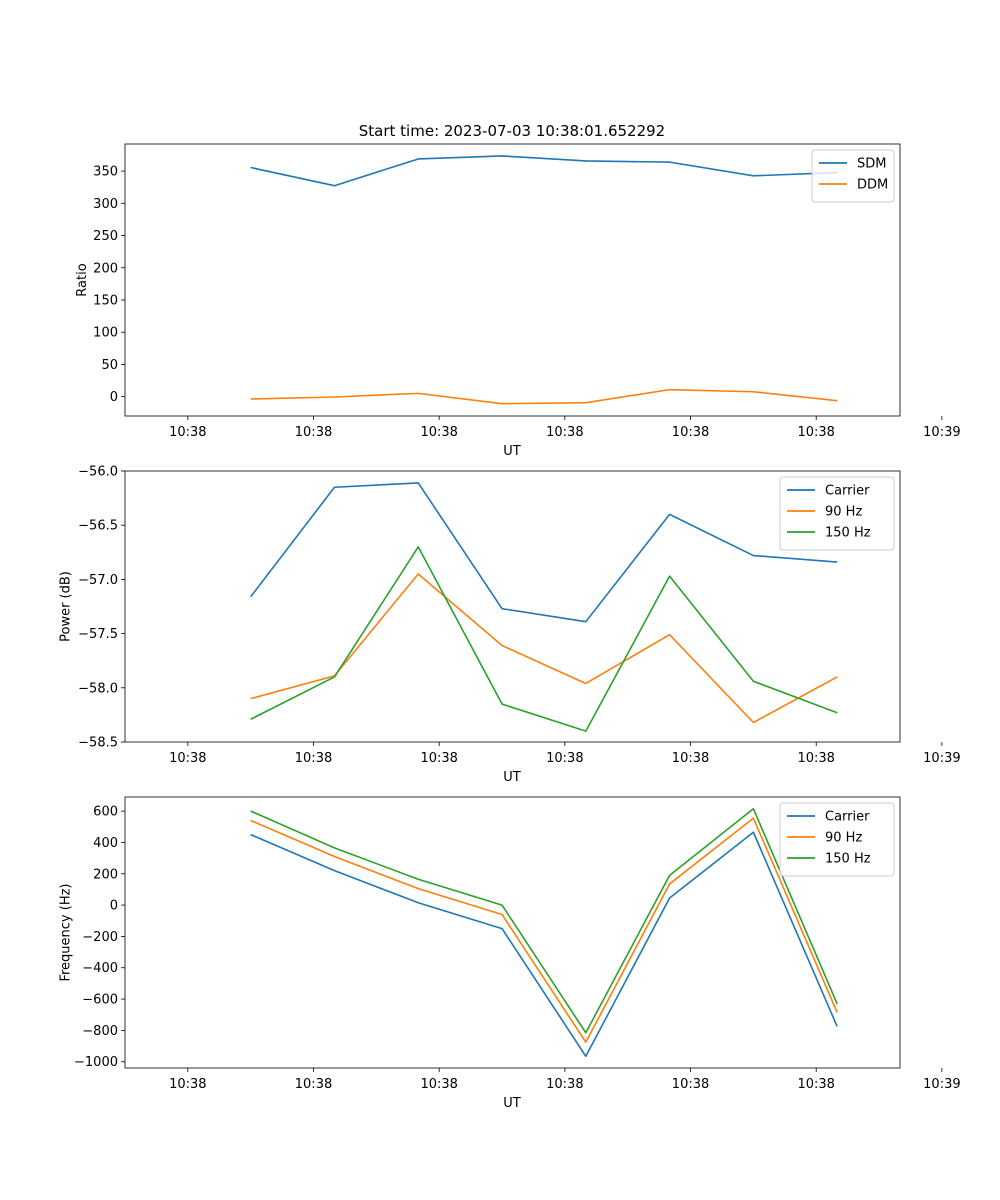 This screenshot has height=1200, width=1000. I want to click on power-legend: Carrier 90 Hz 150 Hz, so click(837, 513).